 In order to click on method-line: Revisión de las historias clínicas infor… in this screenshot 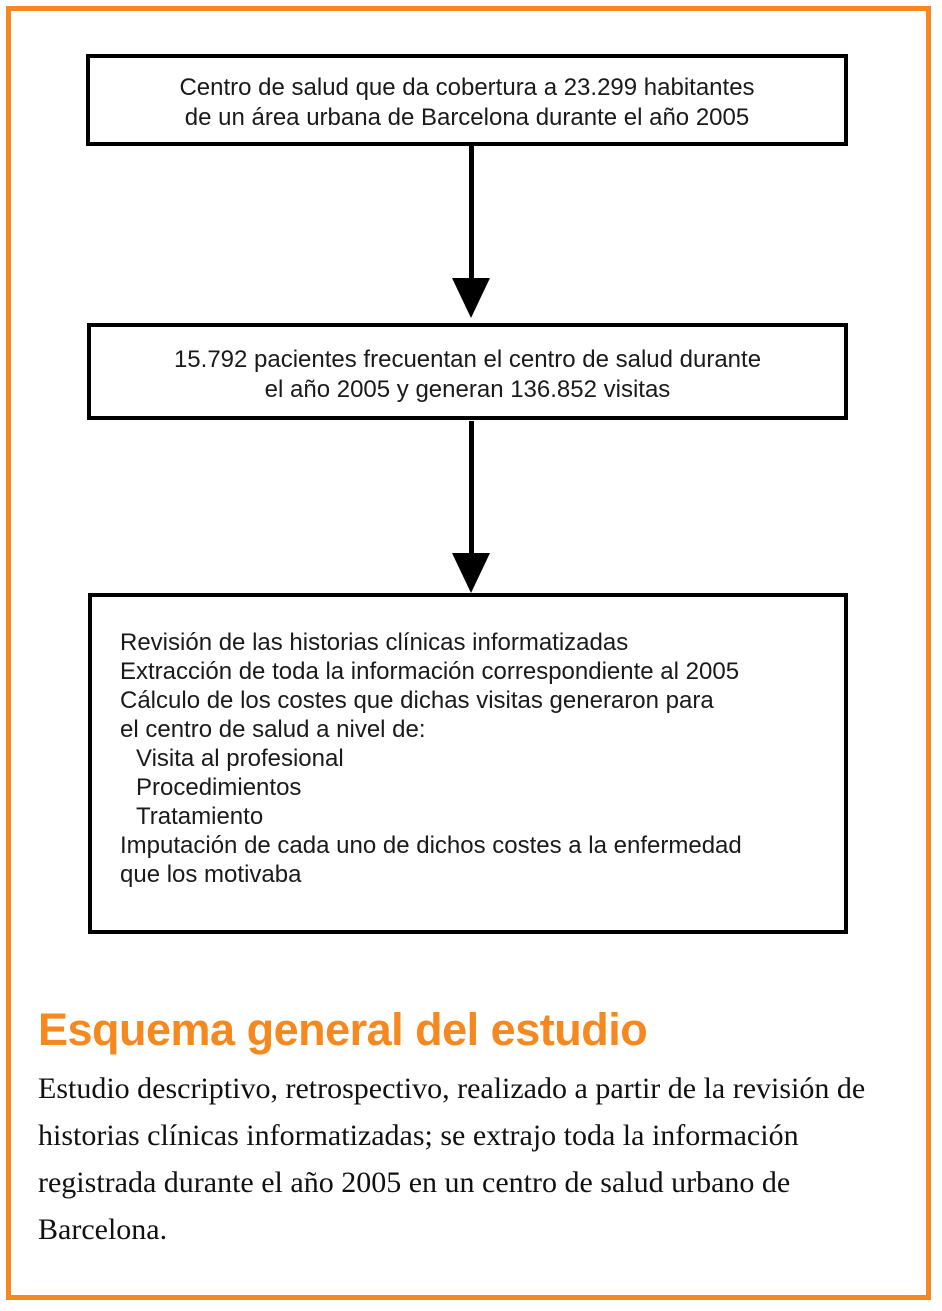, I will do `click(374, 642)`.